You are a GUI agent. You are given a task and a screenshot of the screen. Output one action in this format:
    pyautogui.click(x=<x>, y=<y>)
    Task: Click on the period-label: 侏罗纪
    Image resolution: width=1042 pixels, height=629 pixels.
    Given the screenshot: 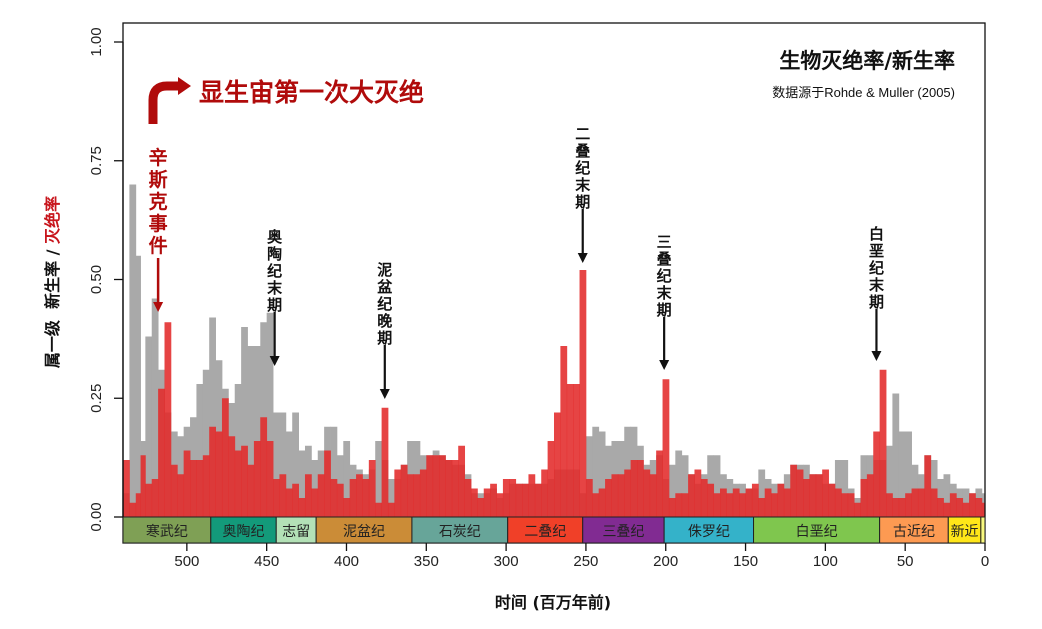 What is the action you would take?
    pyautogui.click(x=709, y=532)
    